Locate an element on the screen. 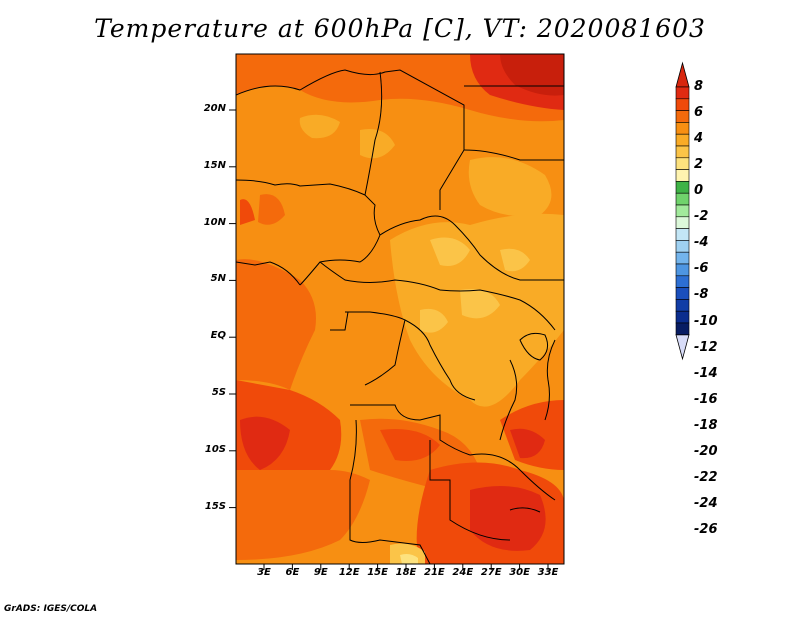 The image size is (800, 618). lon-label: 27E is located at coordinates (491, 572).